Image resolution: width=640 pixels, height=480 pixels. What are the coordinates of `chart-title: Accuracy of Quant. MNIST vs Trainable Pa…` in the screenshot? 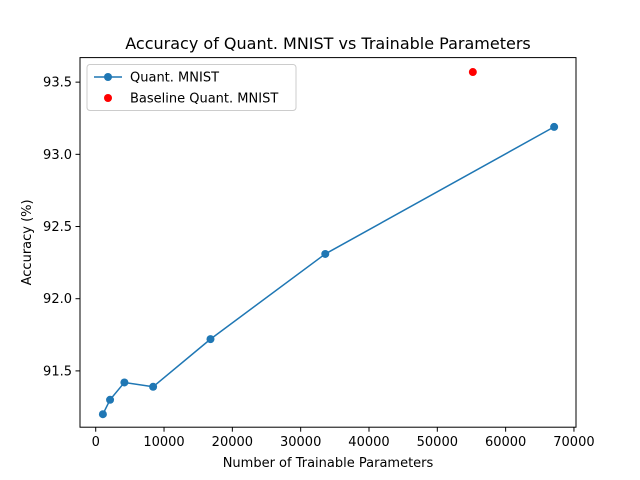 It's located at (327, 43).